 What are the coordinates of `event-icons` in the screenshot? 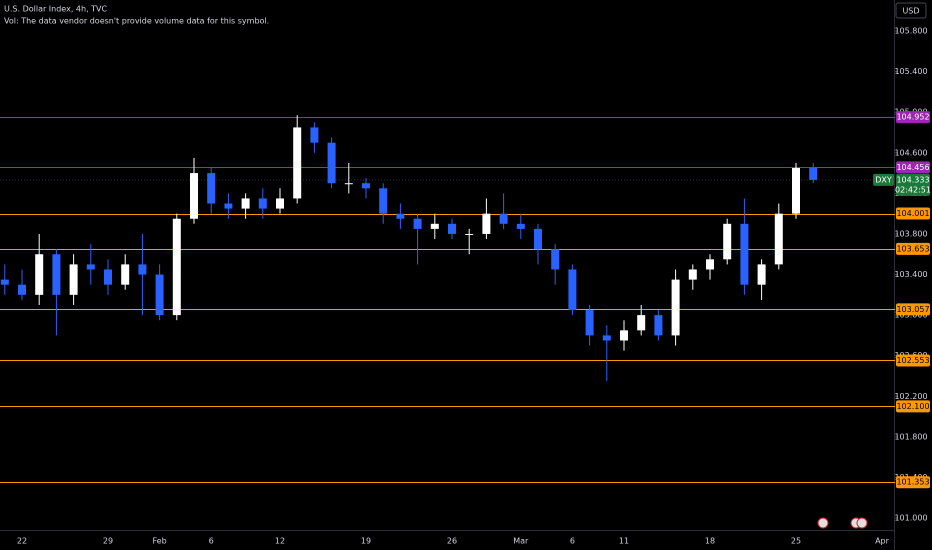 It's located at (842, 523).